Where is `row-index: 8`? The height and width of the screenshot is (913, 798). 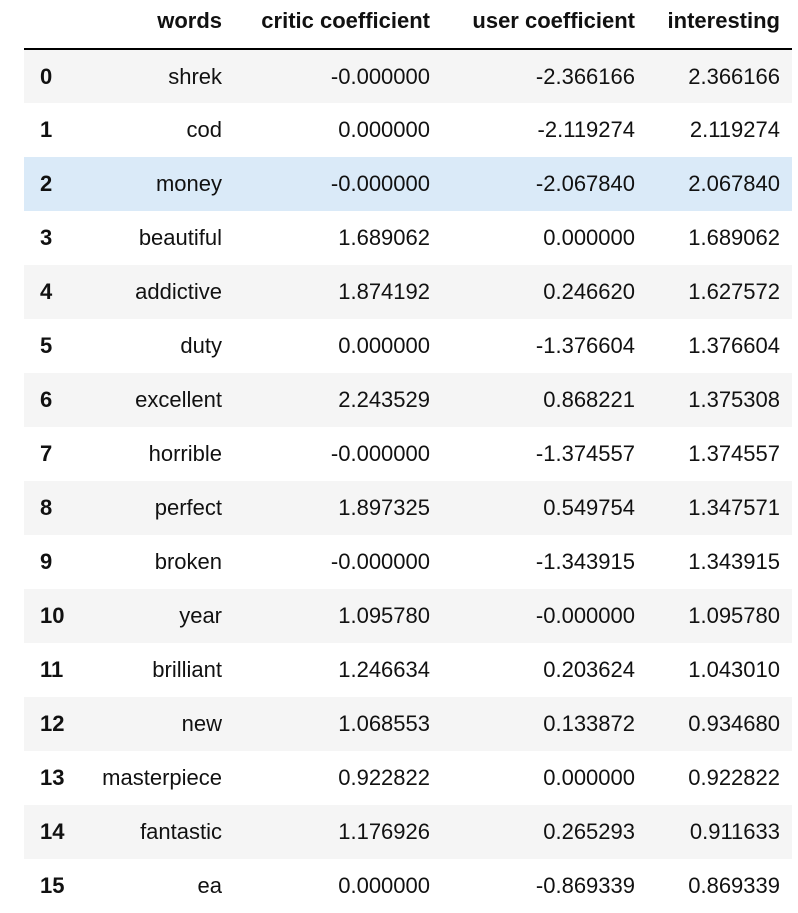 row-index: 8 is located at coordinates (46, 507).